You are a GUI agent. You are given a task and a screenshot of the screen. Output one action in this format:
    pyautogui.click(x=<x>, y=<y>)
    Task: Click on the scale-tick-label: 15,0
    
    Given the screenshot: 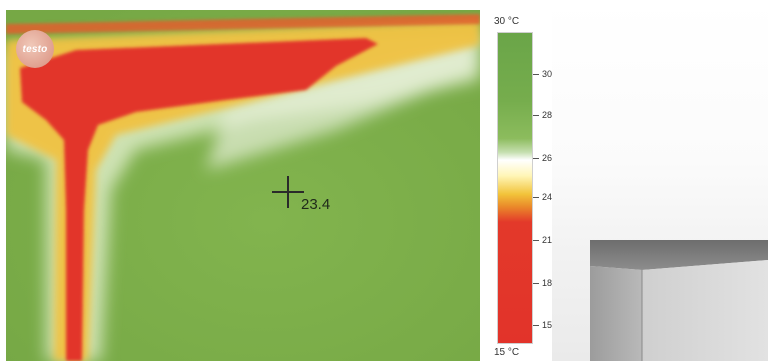 What is the action you would take?
    pyautogui.click(x=551, y=325)
    